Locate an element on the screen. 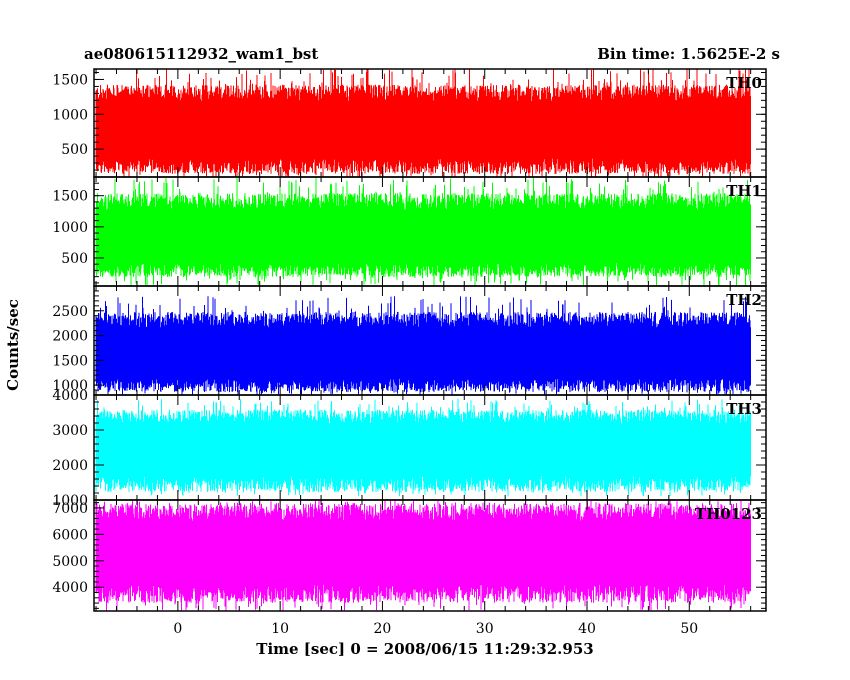 This screenshot has height=680, width=850. panel-th1: 500 1000 1500 TH1 is located at coordinates (409, 231).